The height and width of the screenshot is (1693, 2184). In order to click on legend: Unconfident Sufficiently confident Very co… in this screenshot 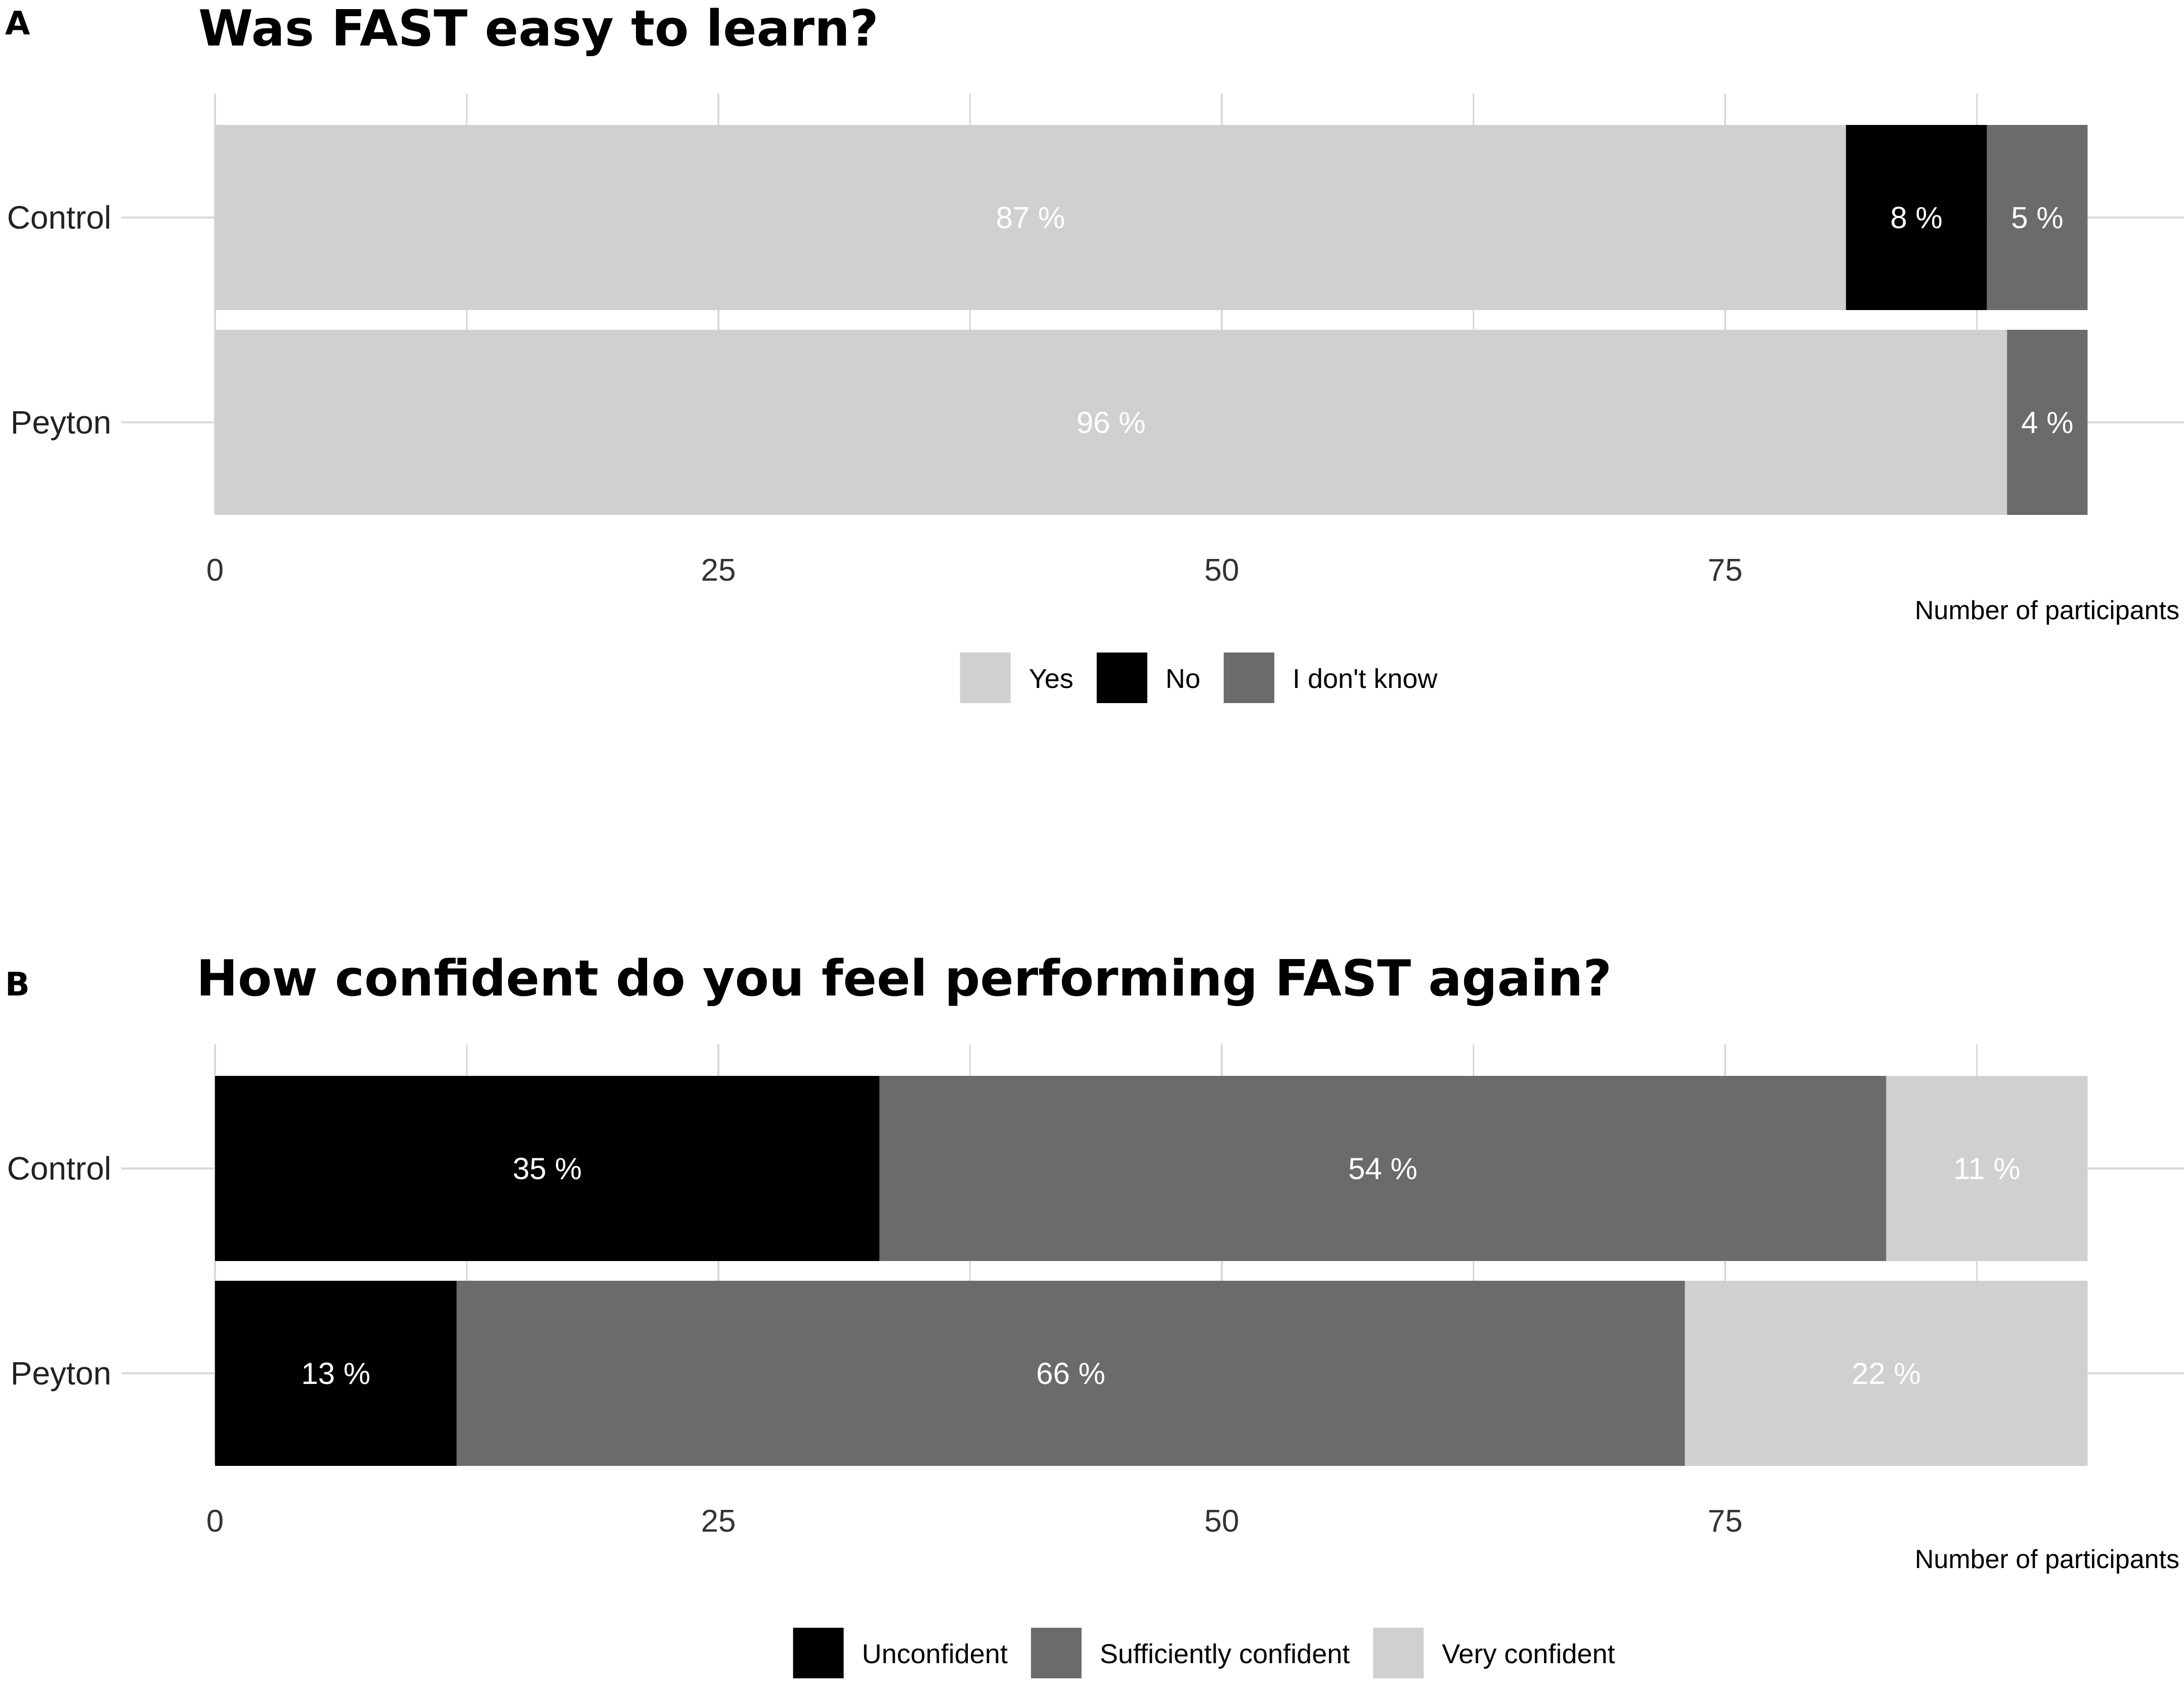, I will do `click(1204, 1653)`.